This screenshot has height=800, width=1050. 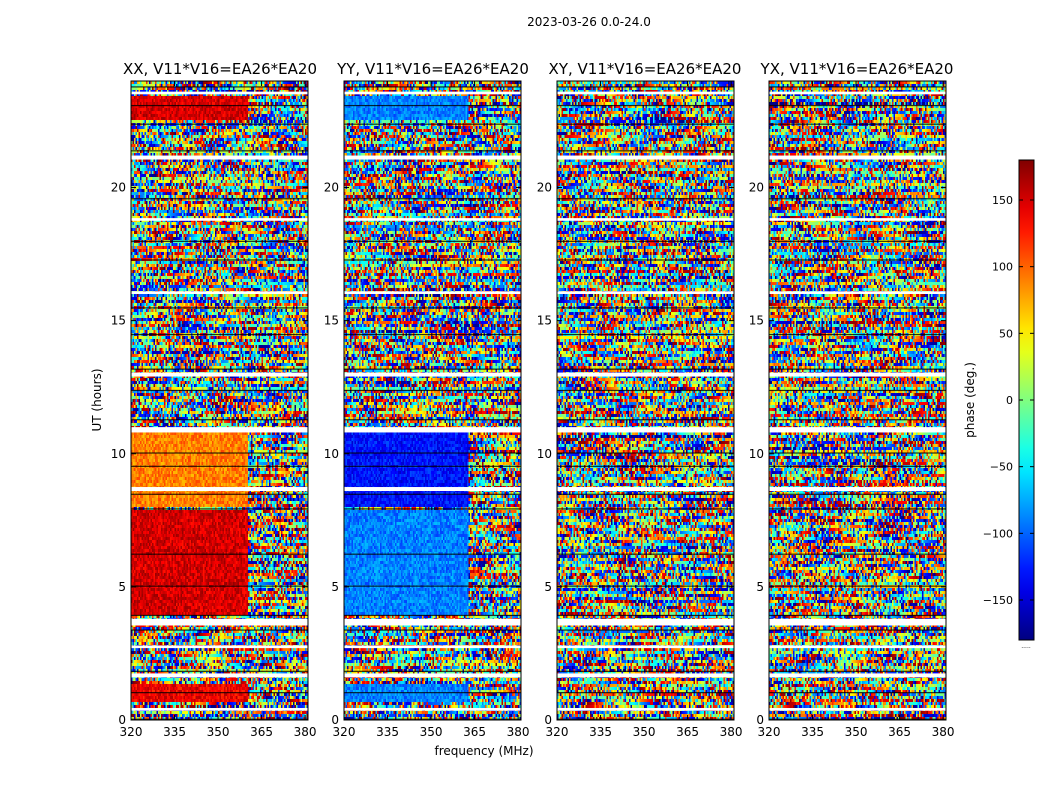 I want to click on colorbar-tick-label: 50, so click(x=1006, y=333).